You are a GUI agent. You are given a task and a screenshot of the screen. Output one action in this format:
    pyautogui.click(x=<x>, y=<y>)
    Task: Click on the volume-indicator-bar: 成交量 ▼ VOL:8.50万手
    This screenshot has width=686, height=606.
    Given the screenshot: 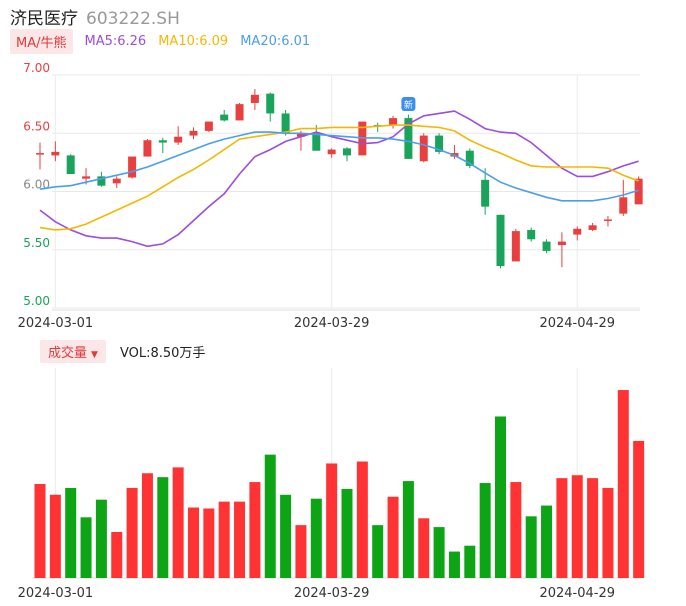 What is the action you would take?
    pyautogui.click(x=123, y=351)
    